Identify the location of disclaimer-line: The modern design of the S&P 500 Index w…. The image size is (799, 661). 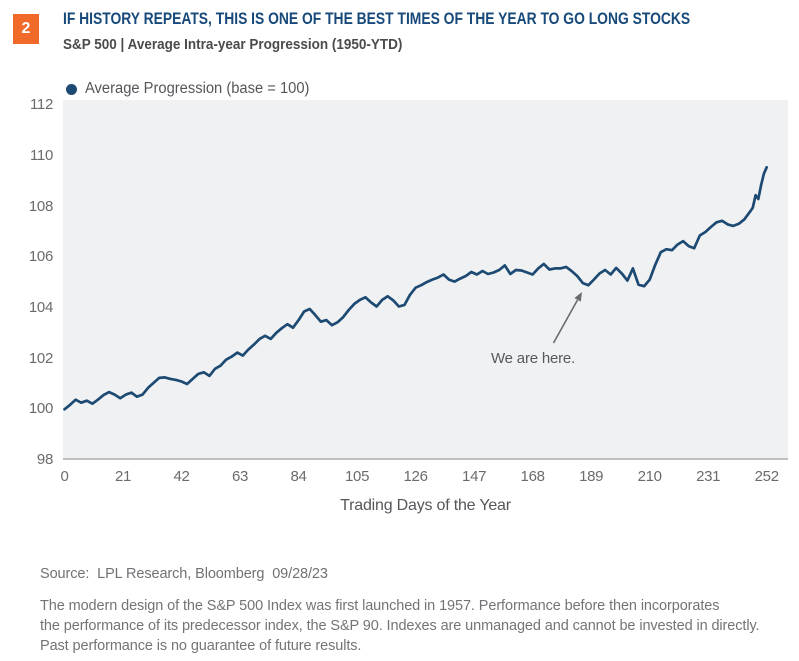
(380, 606).